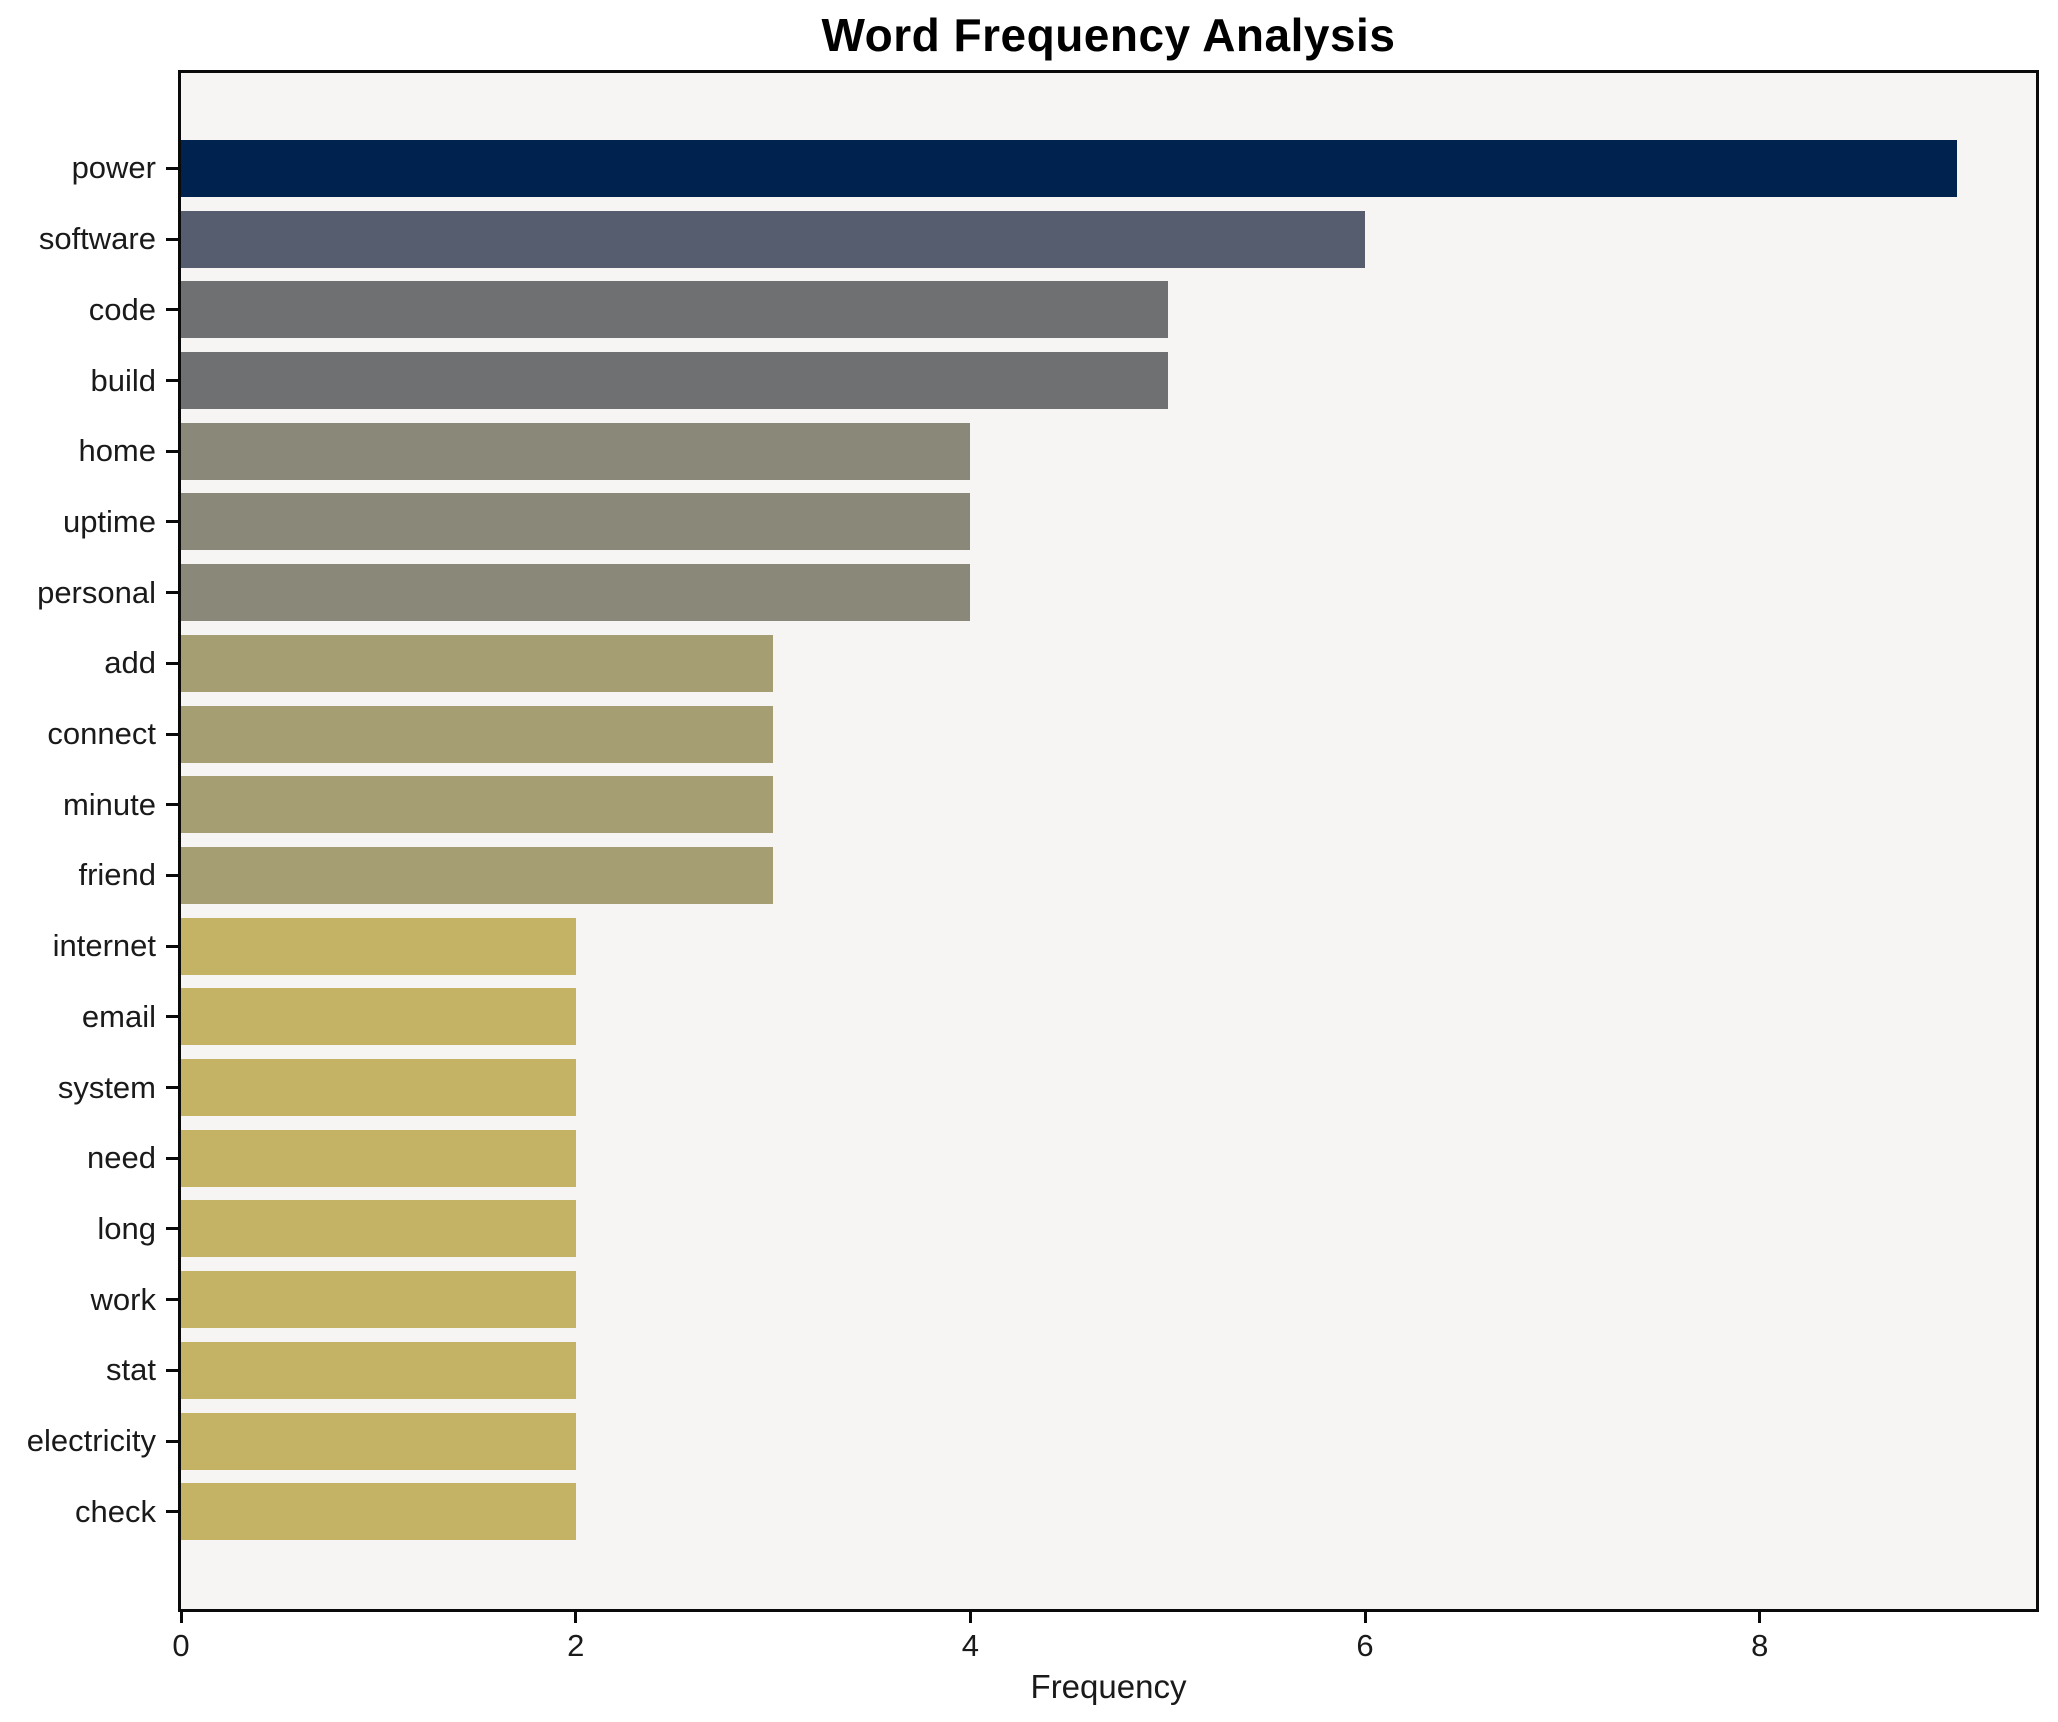  I want to click on y-tick-label-internet: internet, so click(104, 946).